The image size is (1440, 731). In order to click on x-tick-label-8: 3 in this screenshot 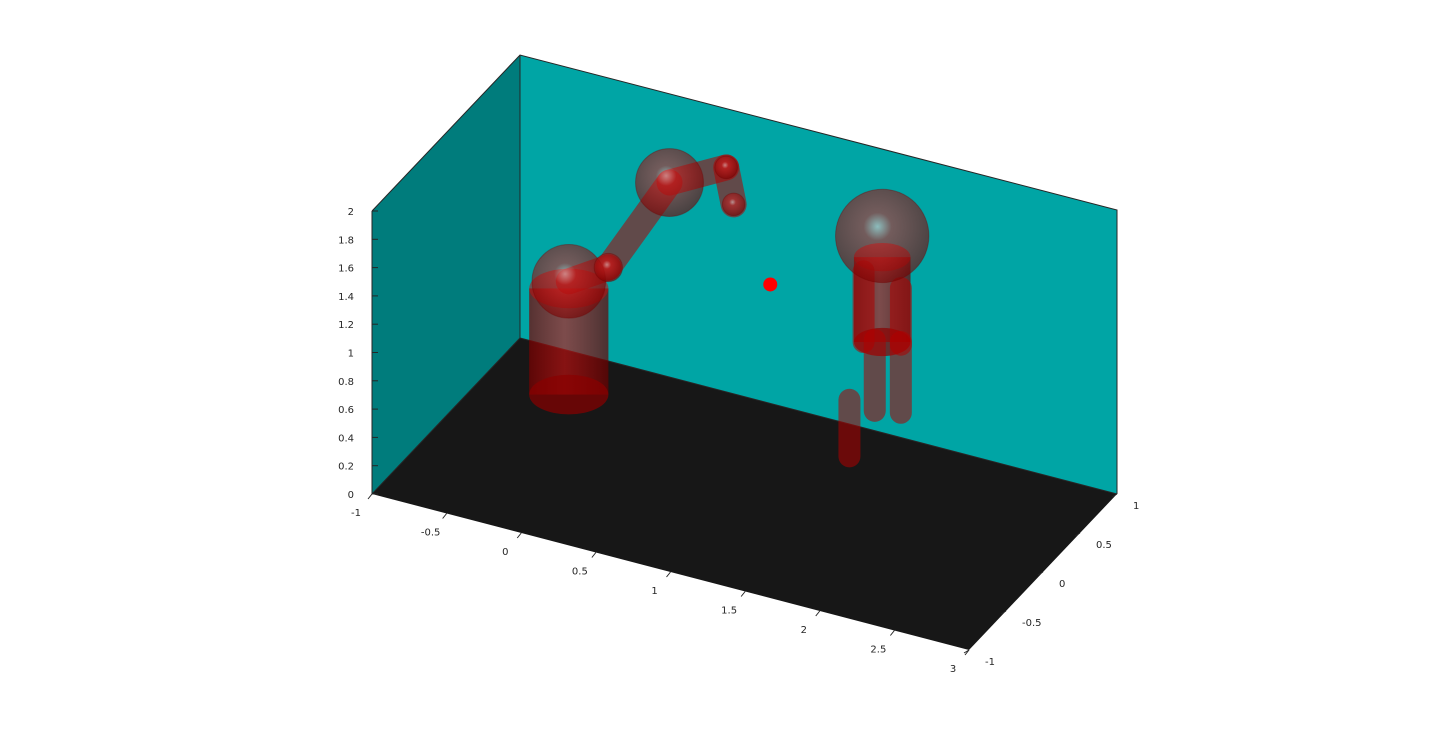, I will do `click(953, 669)`.